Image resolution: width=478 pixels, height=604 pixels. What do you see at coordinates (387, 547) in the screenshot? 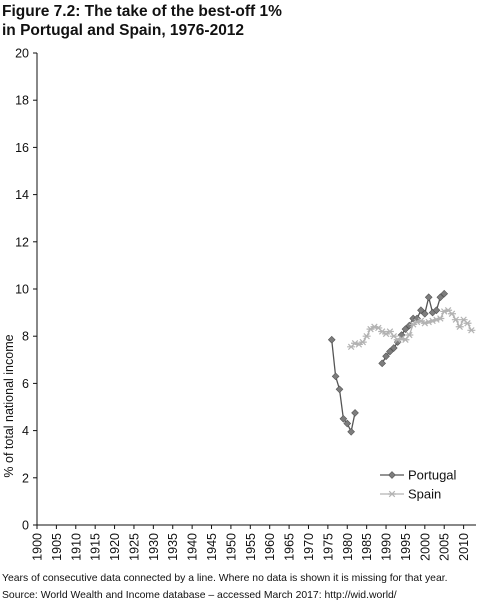
I see `x-tick-label: 1990` at bounding box center [387, 547].